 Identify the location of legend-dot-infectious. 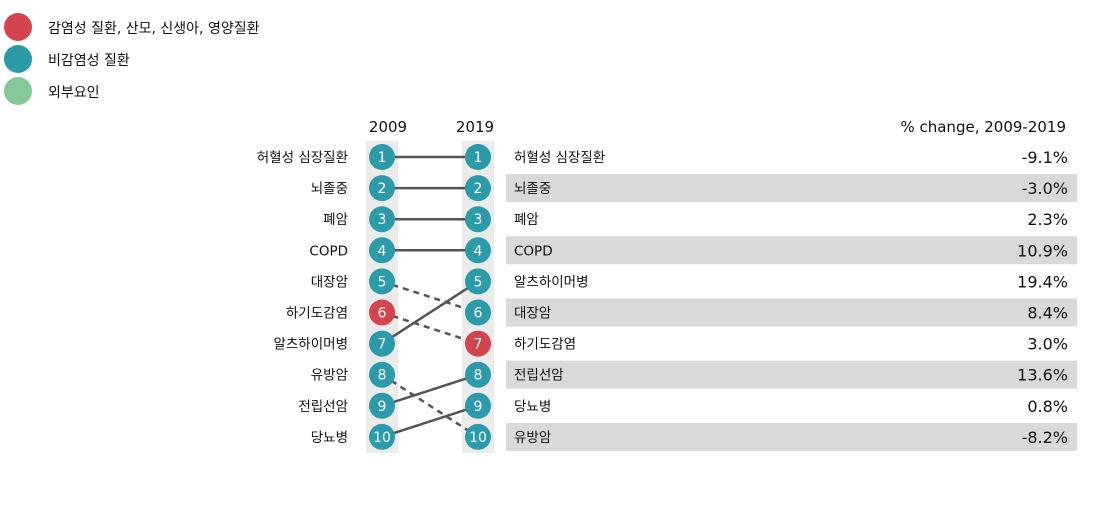
(18, 27).